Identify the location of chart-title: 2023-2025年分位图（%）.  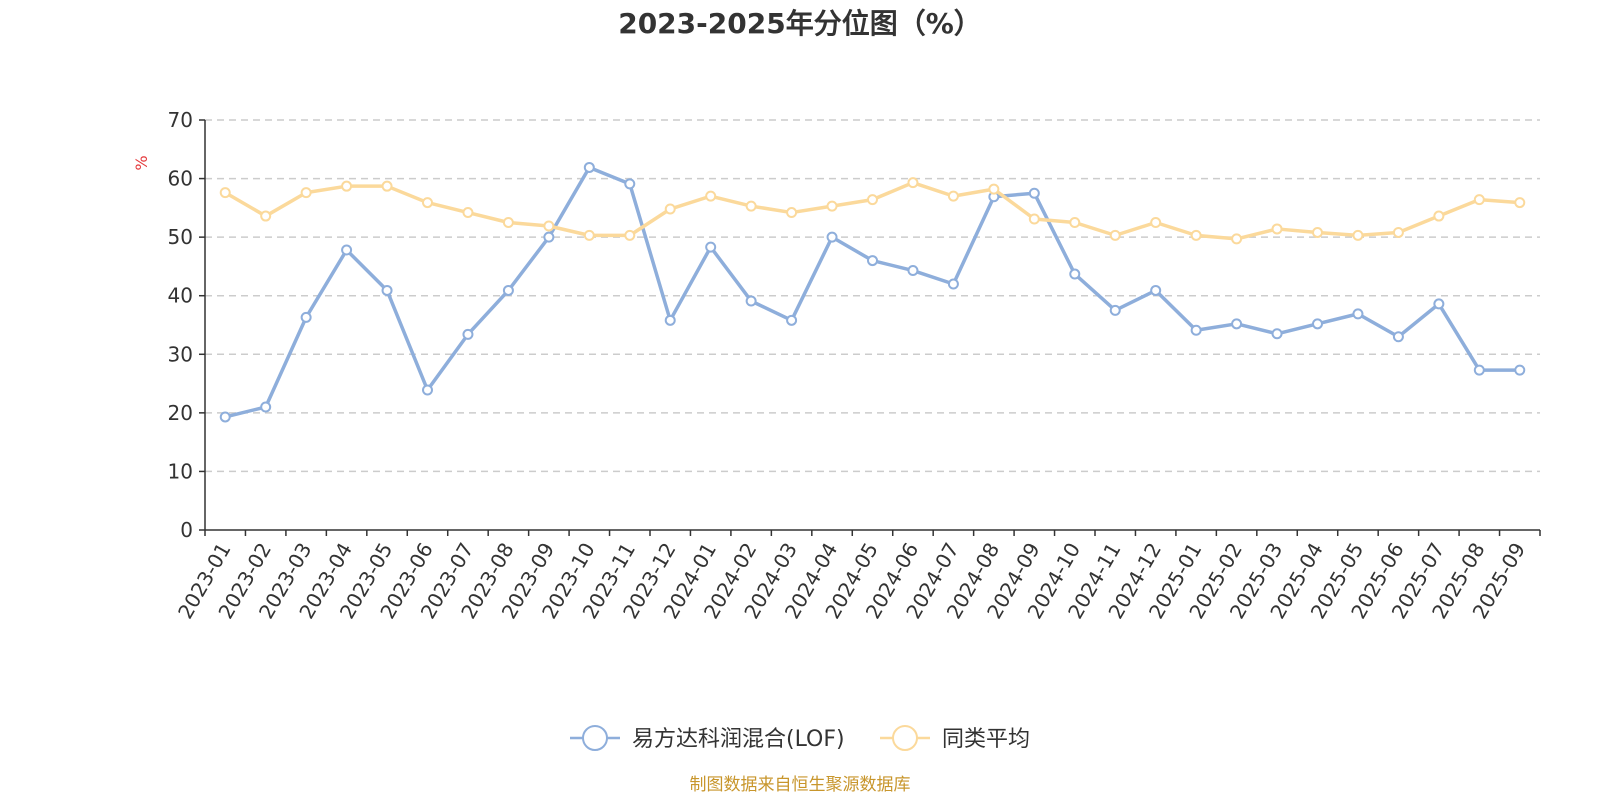
(800, 23).